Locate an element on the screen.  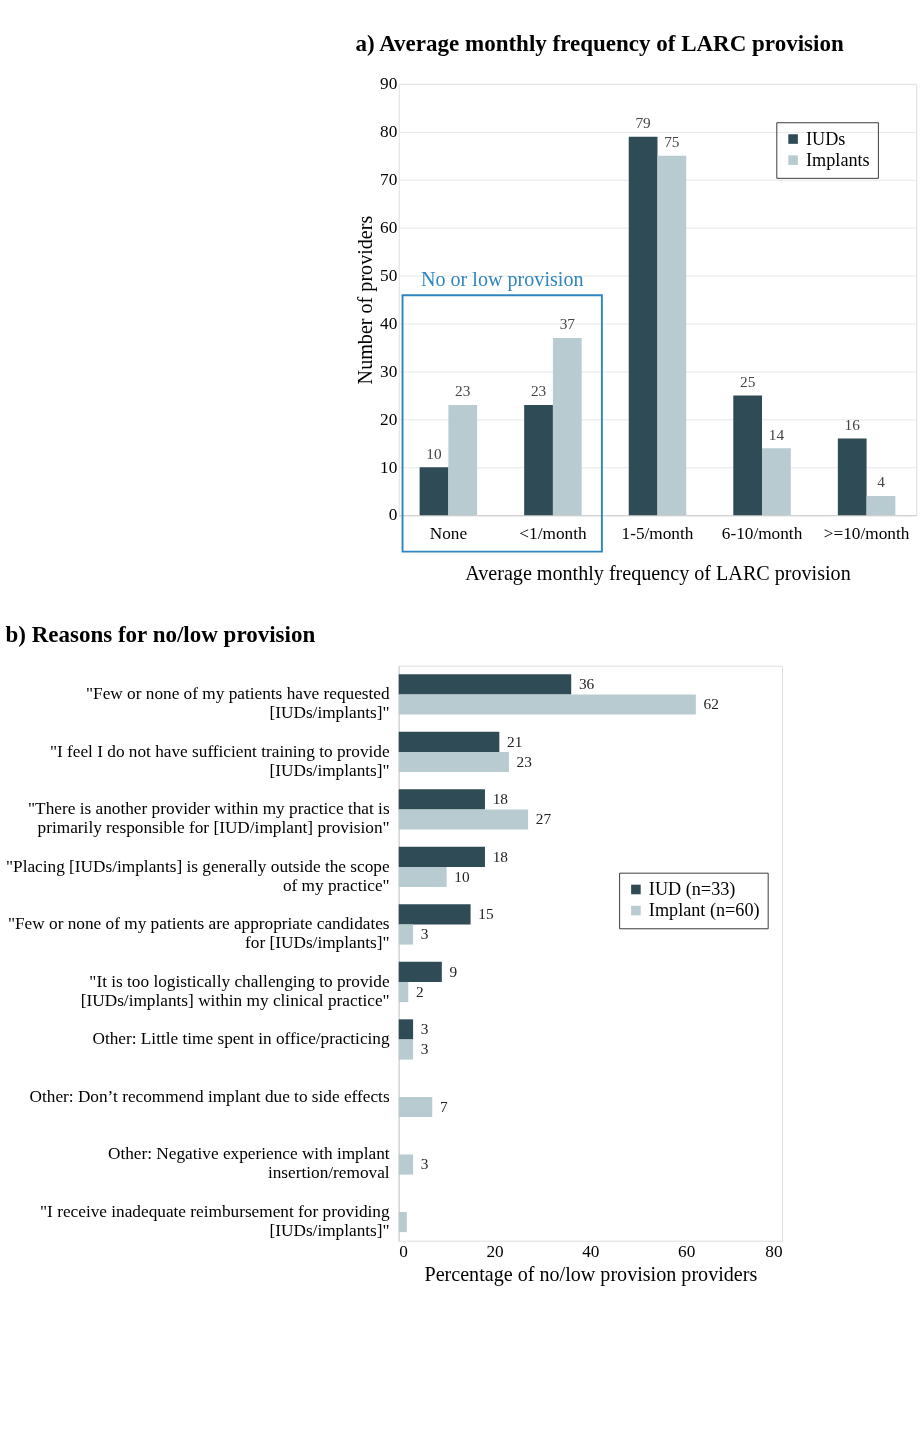
y-tick-label: 70 is located at coordinates (389, 180).